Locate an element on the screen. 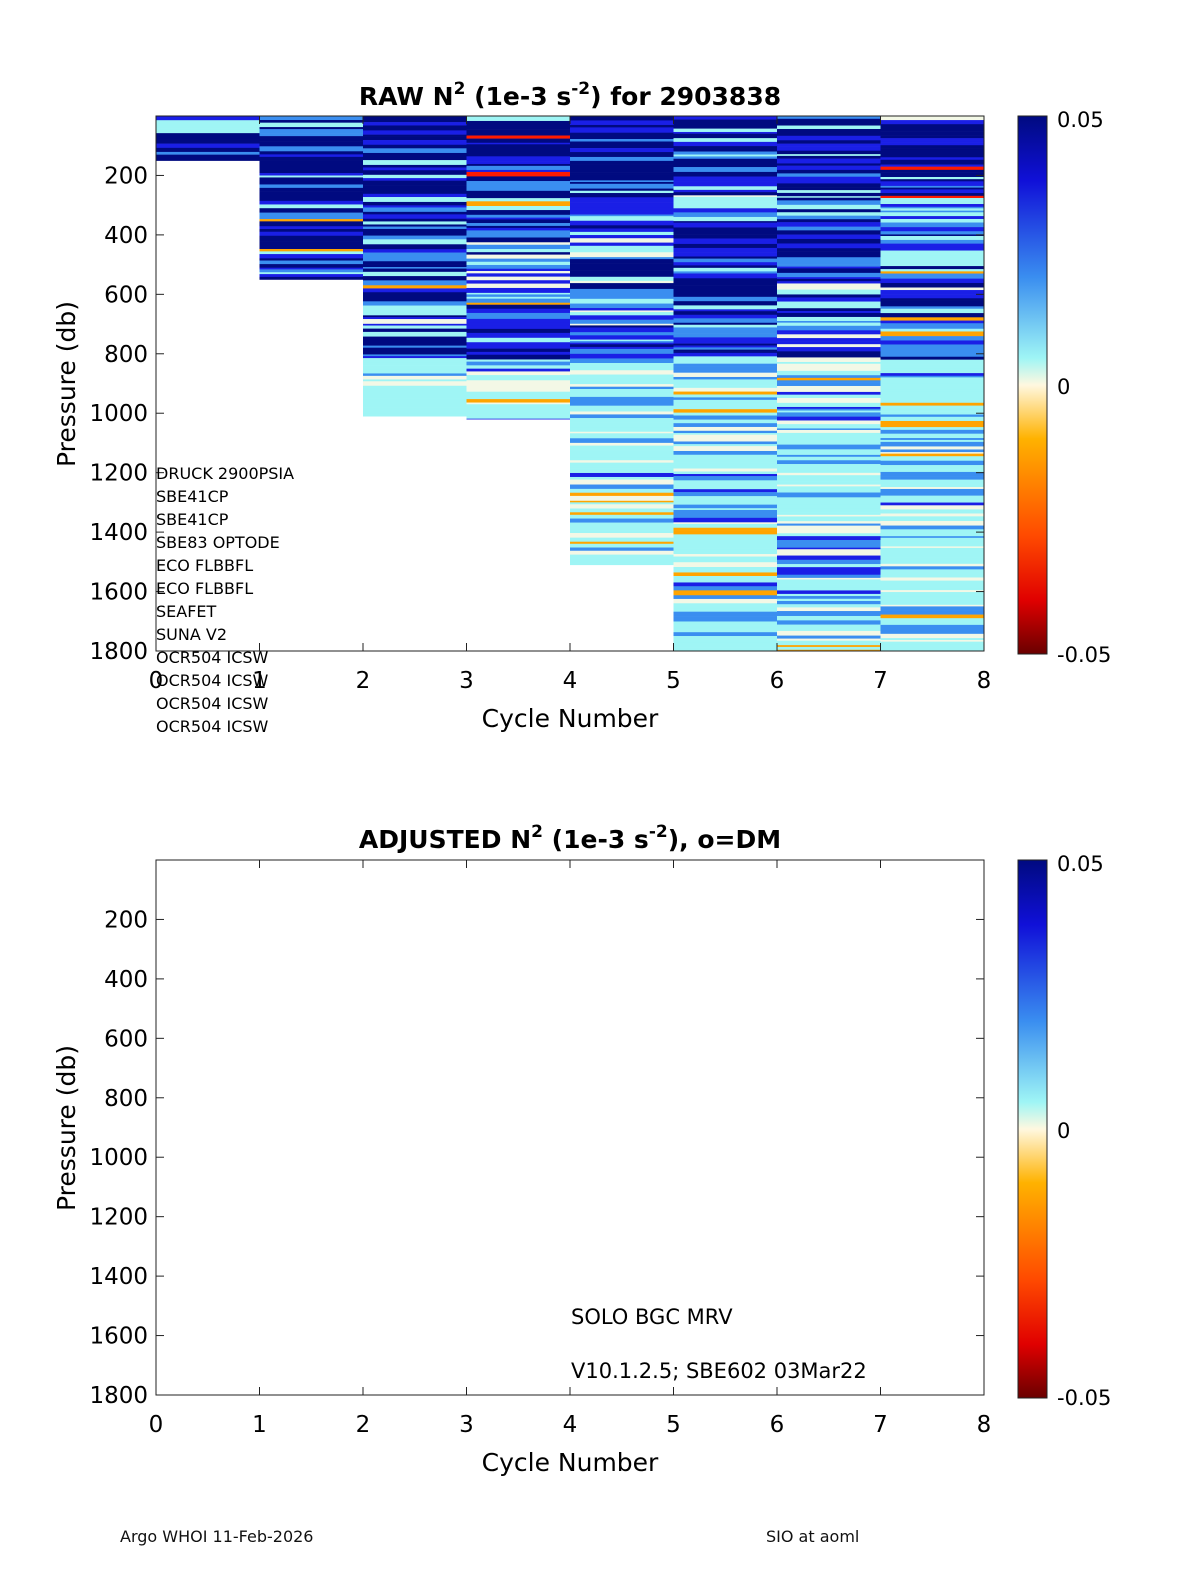 Image resolution: width=1200 pixels, height=1575 pixels. chart1-ylabel: Pressure (db) is located at coordinates (66, 384).